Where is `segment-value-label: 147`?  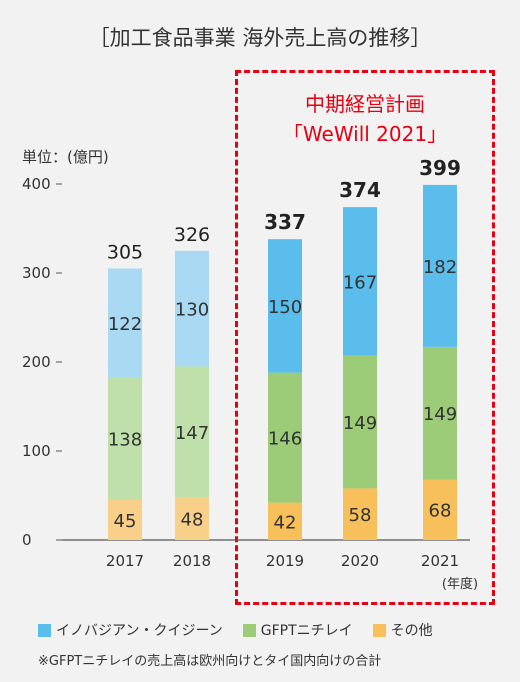
segment-value-label: 147 is located at coordinates (192, 433).